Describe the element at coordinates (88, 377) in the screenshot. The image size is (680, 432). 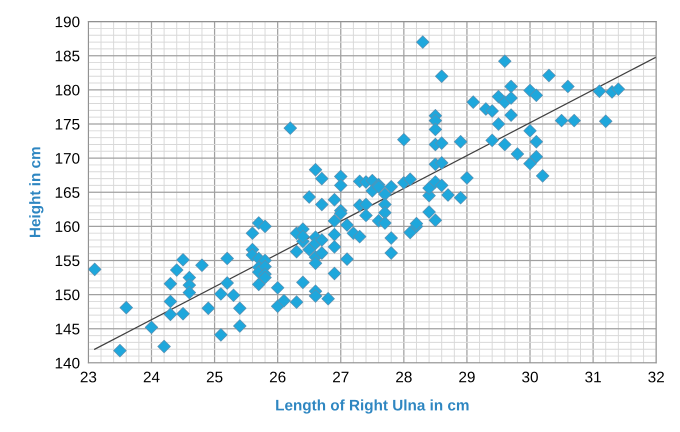
I see `x-tick-label: 23` at that location.